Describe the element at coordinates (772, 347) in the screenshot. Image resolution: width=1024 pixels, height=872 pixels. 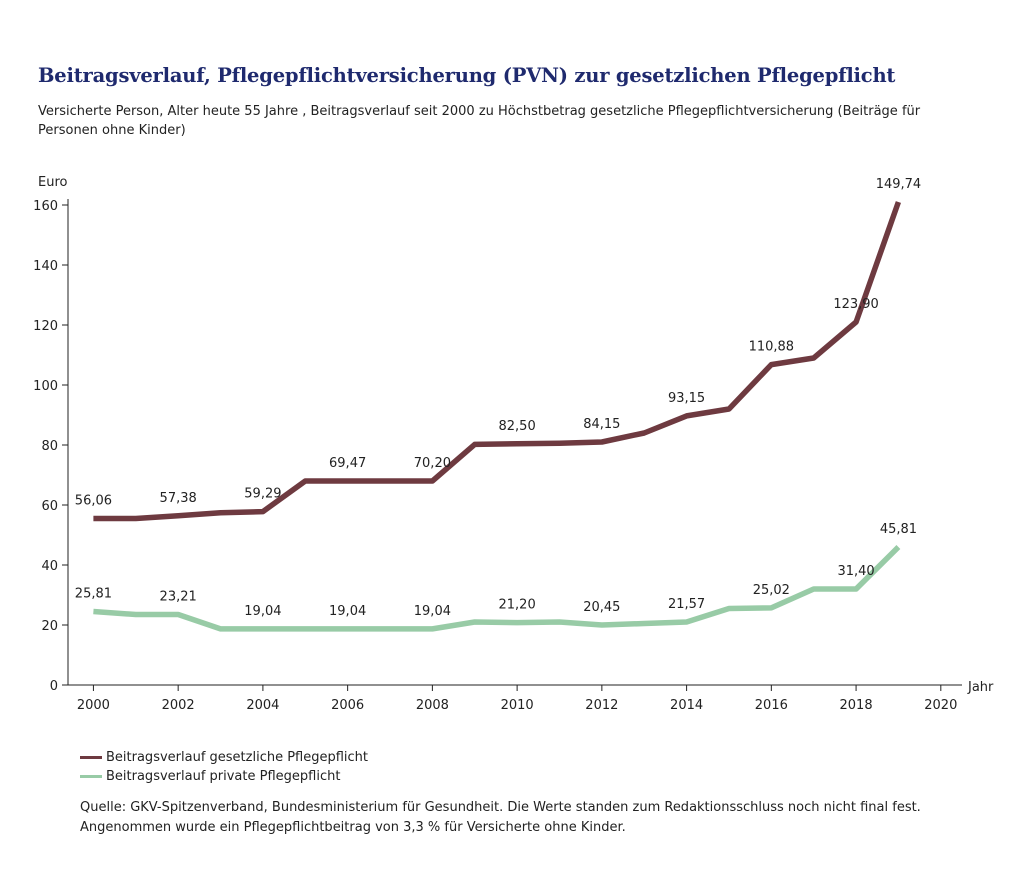
I see `data-label: 110,88` at that location.